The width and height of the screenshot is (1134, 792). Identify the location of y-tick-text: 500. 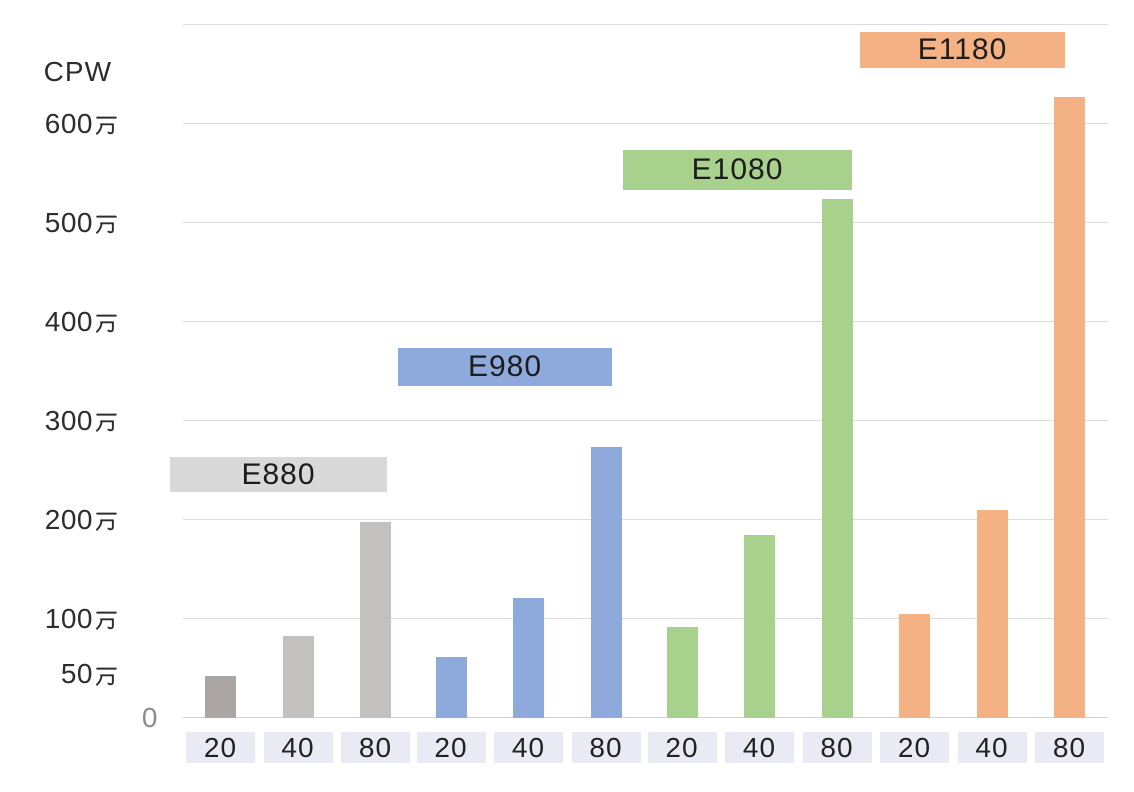
(68, 222).